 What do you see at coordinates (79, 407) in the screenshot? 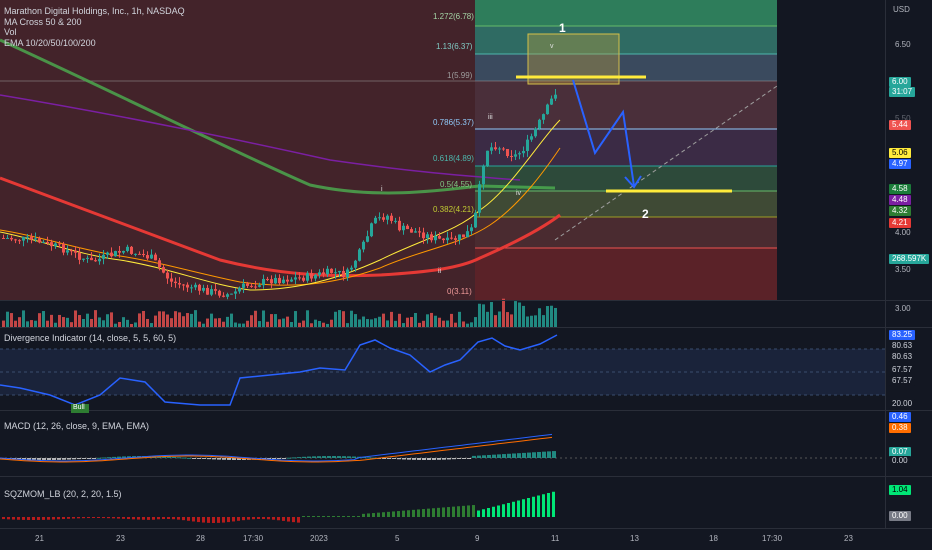
I see `bull-label: Bull` at bounding box center [79, 407].